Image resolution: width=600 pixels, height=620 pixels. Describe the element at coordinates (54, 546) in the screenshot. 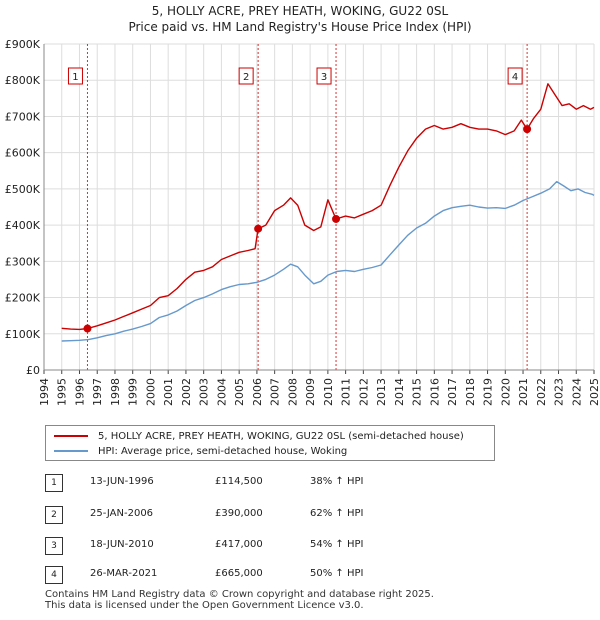

I see `sale-number: 3` at that location.